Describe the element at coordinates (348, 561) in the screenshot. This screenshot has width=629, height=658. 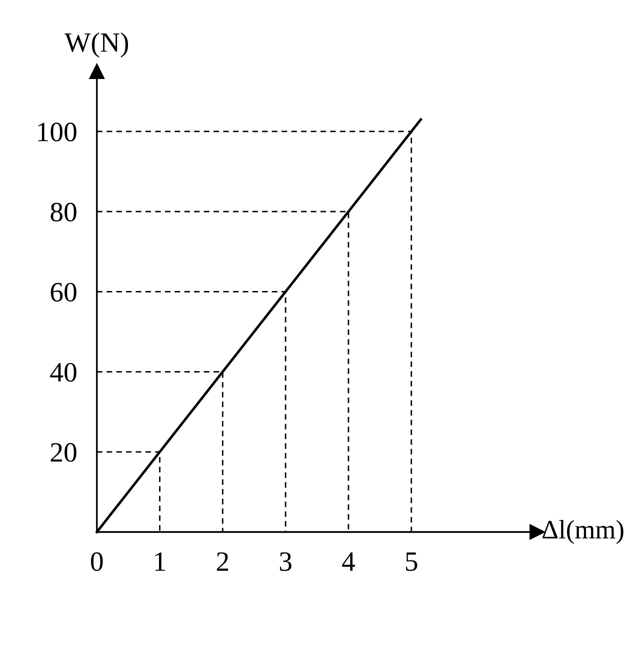
I see `x-tick-label: 4` at that location.